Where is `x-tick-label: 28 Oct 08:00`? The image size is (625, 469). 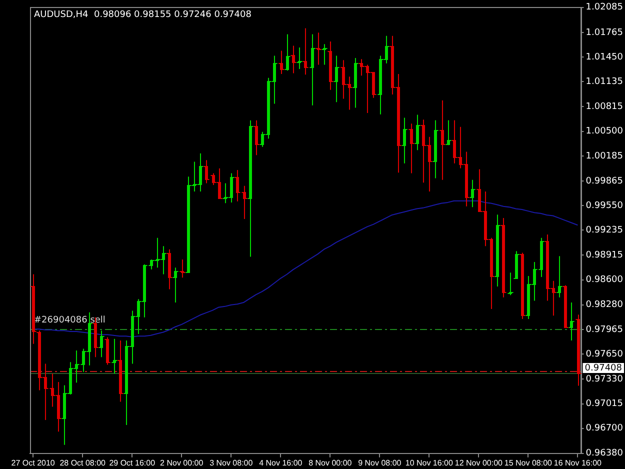 x-tick-label: 28 Oct 08:00 is located at coordinates (83, 463).